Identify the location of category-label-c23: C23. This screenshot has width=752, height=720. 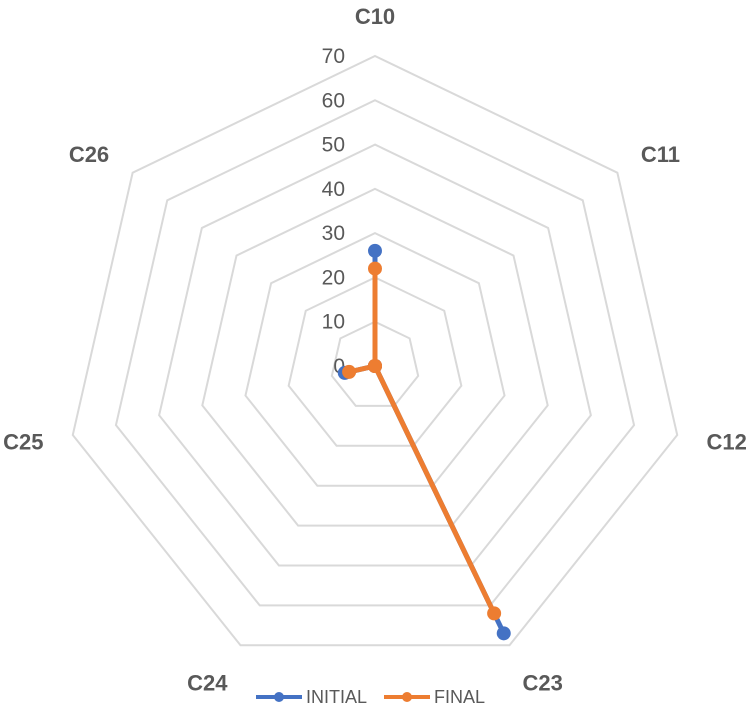
(543, 682).